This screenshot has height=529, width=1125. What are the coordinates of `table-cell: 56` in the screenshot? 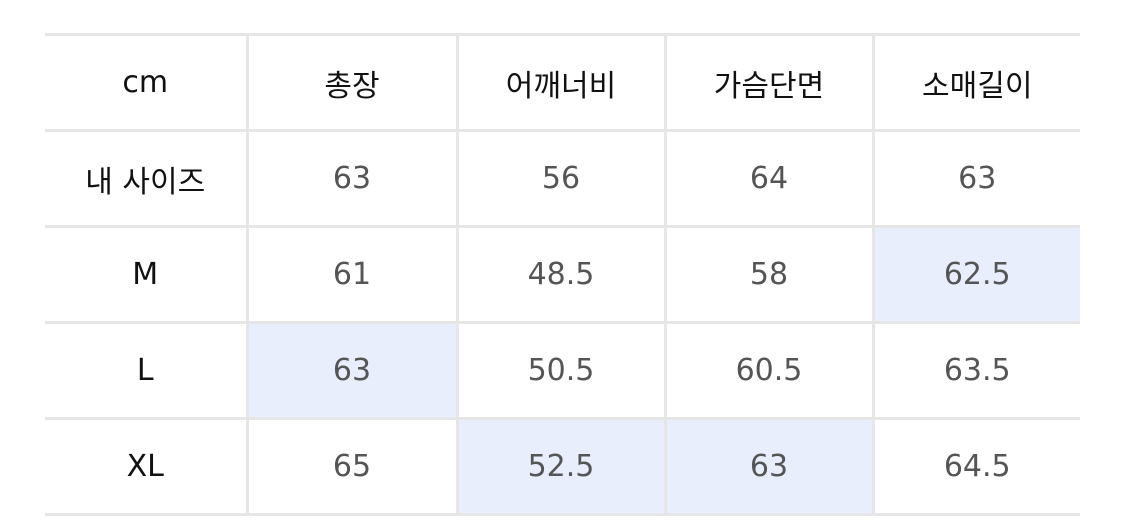 It's located at (561, 178).